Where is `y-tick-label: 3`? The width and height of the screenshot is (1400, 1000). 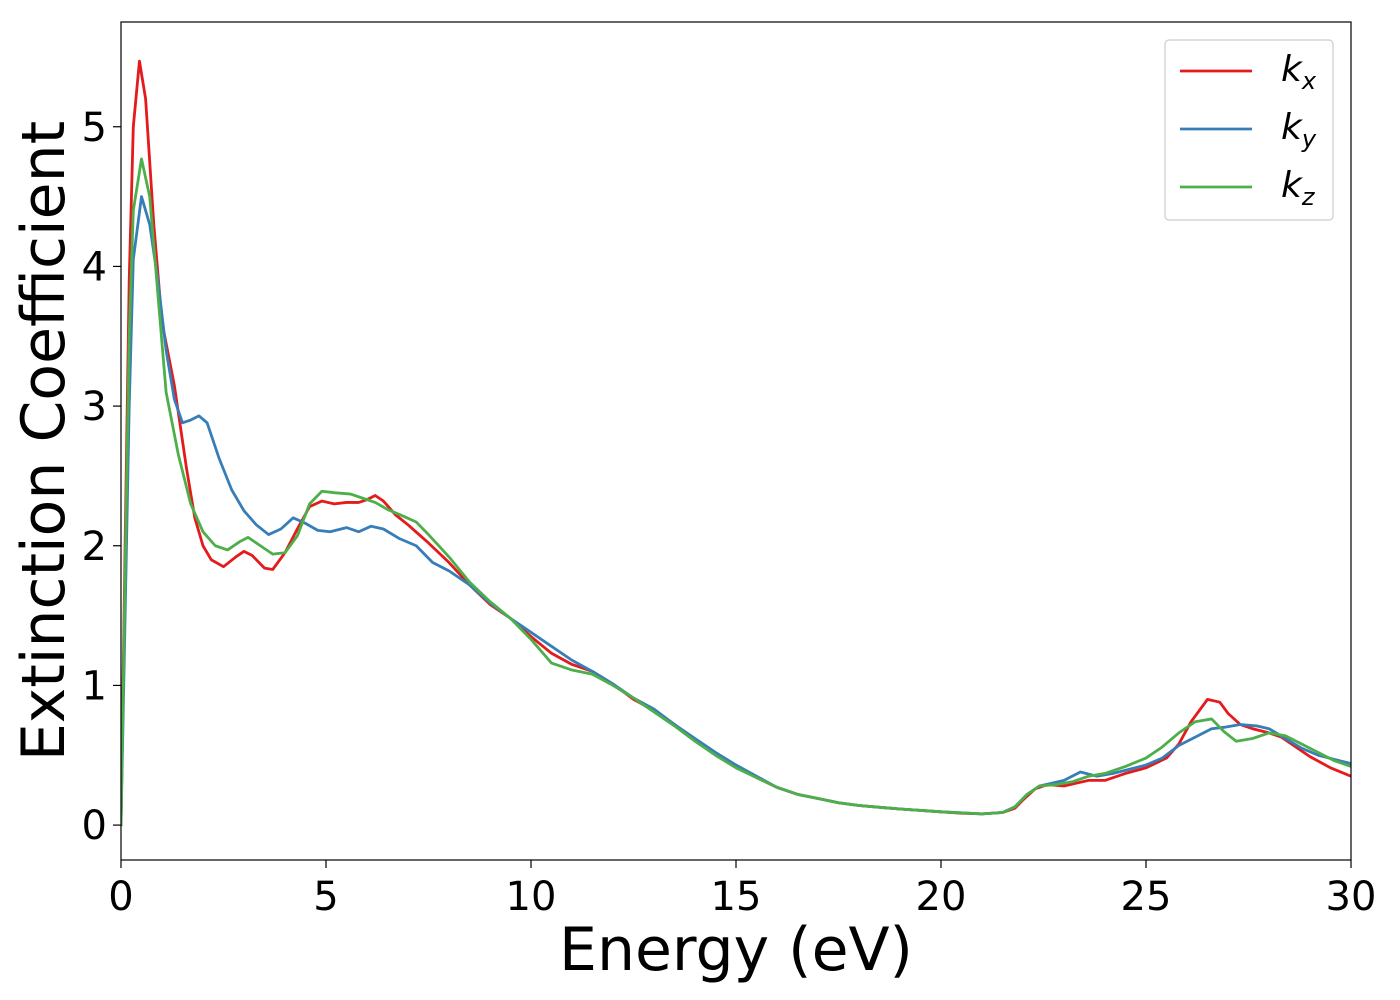 y-tick-label: 3 is located at coordinates (94, 407).